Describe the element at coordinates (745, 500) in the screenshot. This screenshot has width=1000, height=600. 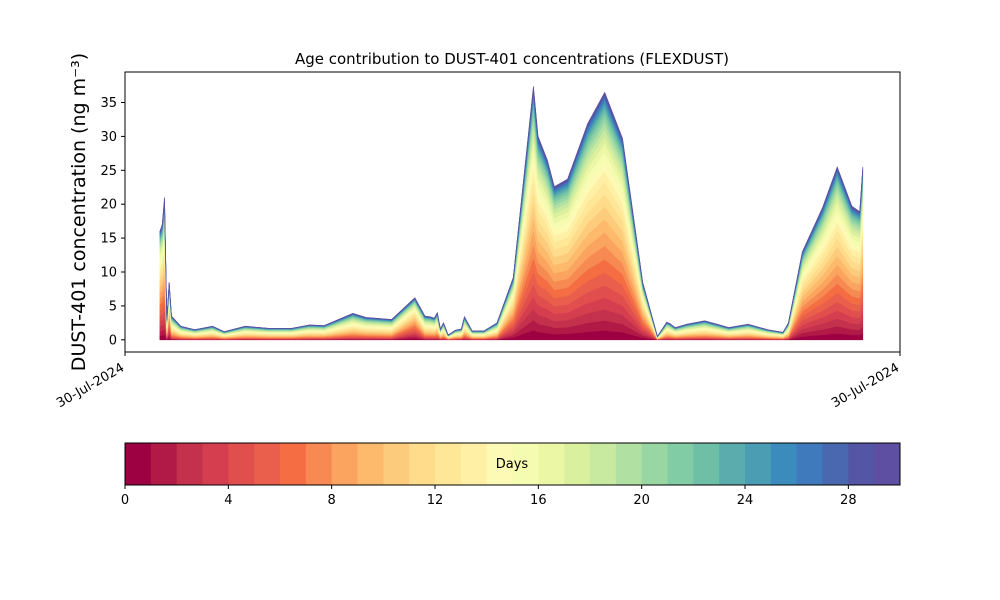
I see `colorbar-tick-label: 24` at that location.